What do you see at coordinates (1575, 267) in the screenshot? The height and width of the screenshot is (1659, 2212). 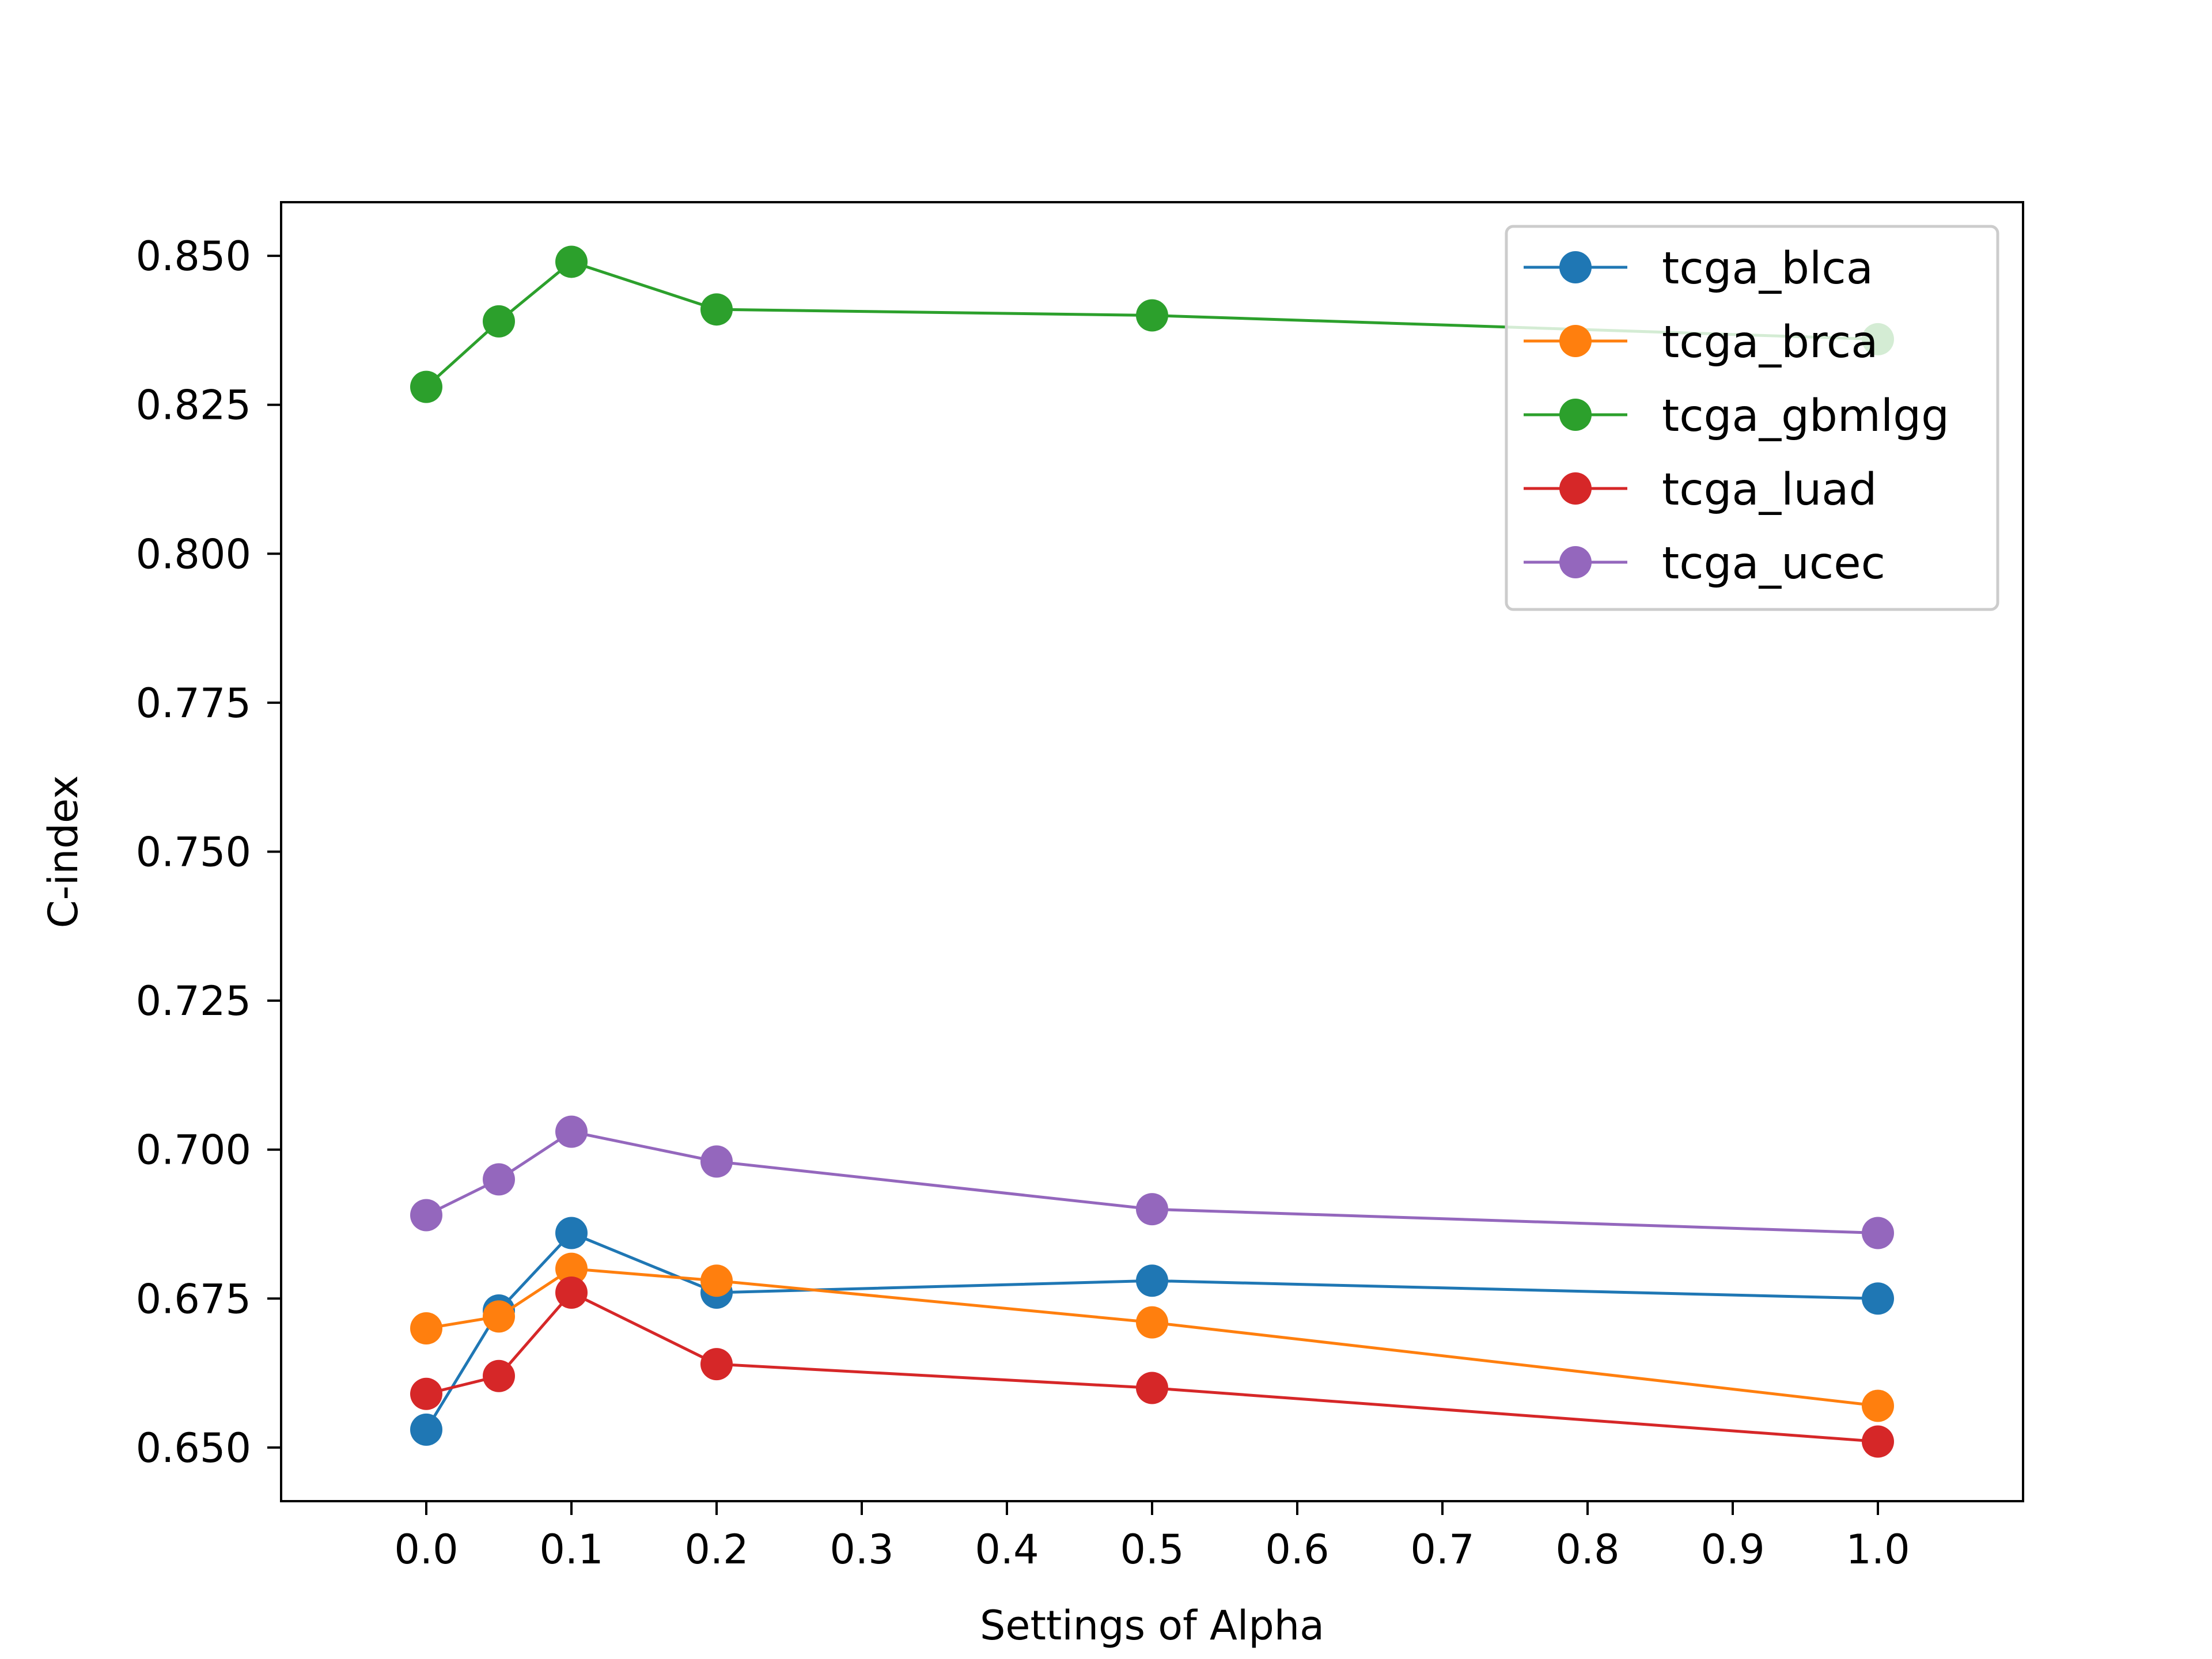 I see `legend-marker-tcga_blca` at bounding box center [1575, 267].